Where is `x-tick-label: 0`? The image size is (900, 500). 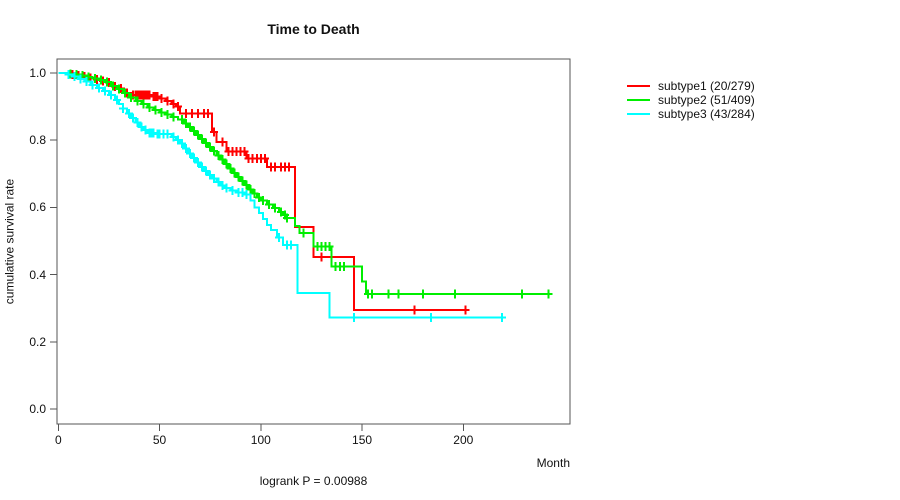 x-tick-label: 0 is located at coordinates (58, 440).